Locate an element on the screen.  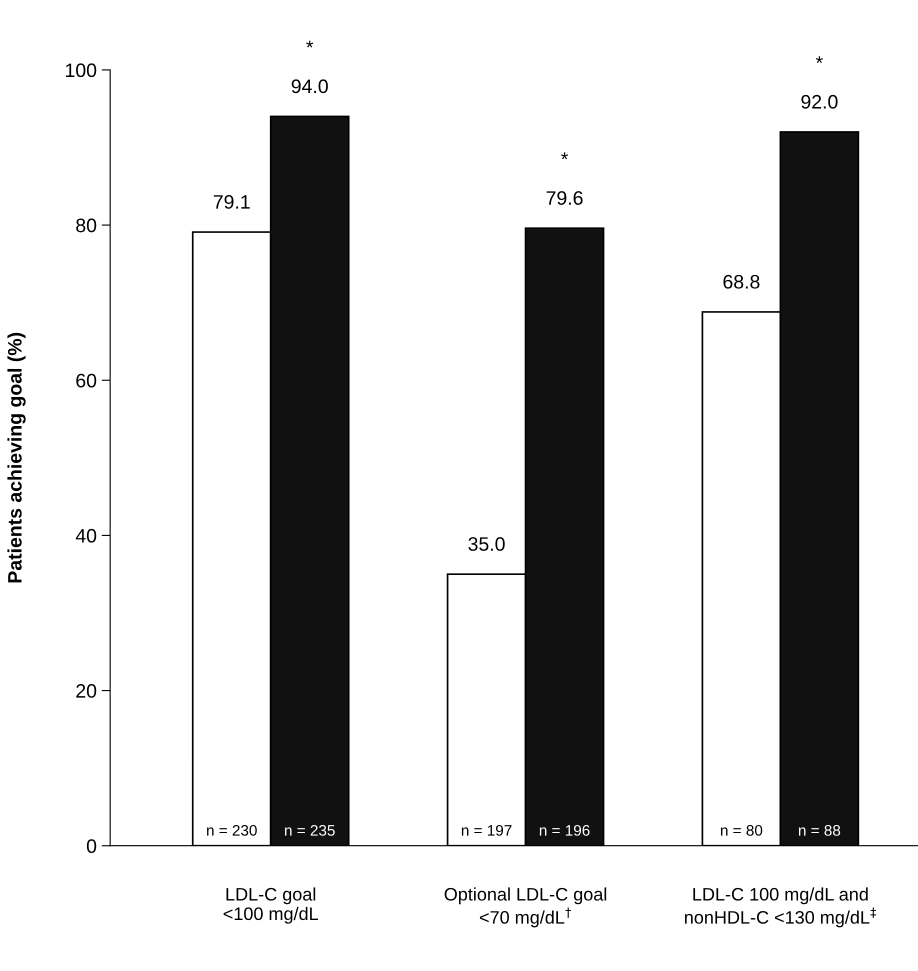
data-label: 68.8 is located at coordinates (741, 281).